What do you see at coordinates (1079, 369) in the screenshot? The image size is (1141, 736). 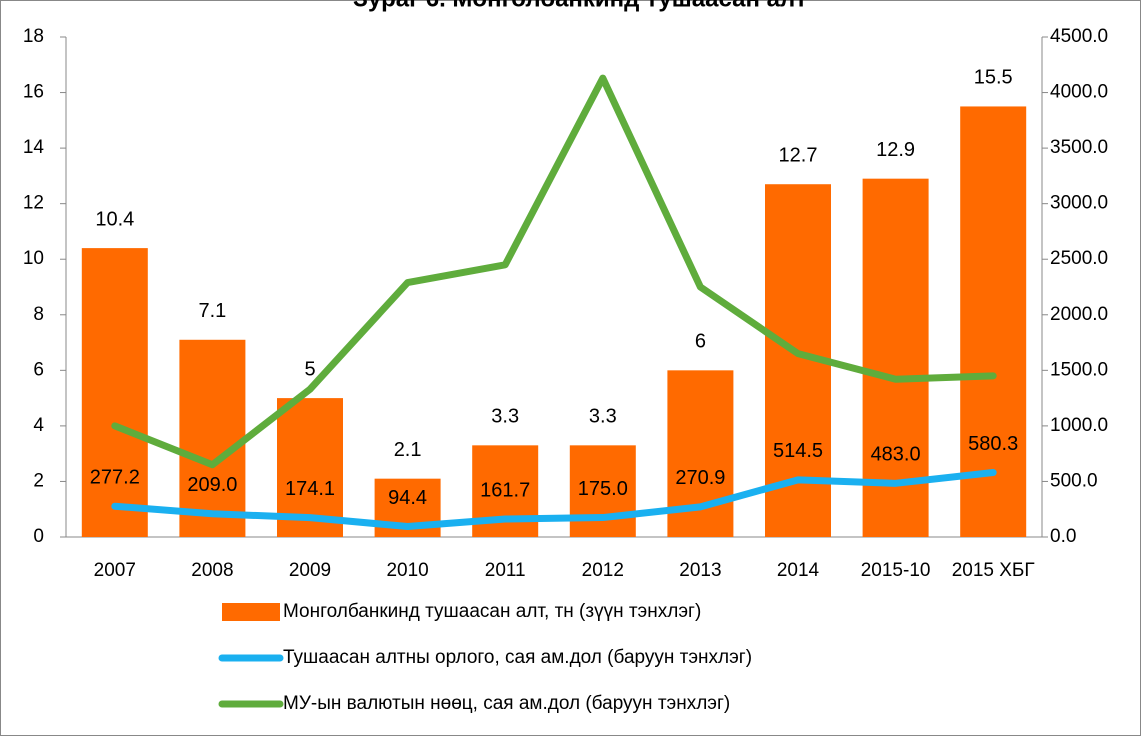 I see `y2-tick-label: 1500.0` at bounding box center [1079, 369].